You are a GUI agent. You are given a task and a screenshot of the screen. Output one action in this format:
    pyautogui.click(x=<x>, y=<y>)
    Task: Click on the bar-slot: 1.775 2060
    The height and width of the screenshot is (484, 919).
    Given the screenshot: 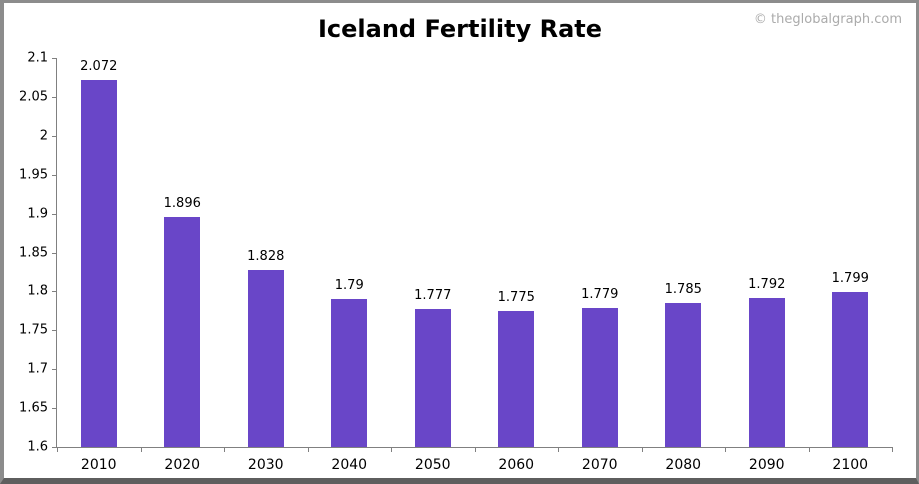 What is the action you would take?
    pyautogui.click(x=517, y=265)
    